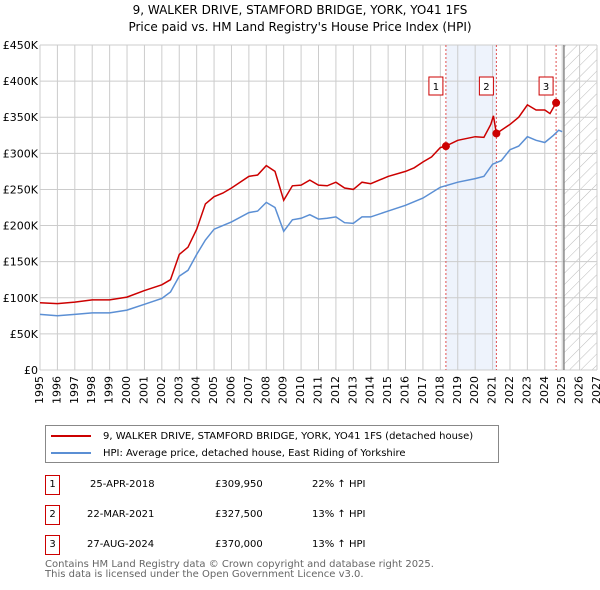 Image resolution: width=600 pixels, height=590 pixels. I want to click on legend-swatch-red, so click(71, 436).